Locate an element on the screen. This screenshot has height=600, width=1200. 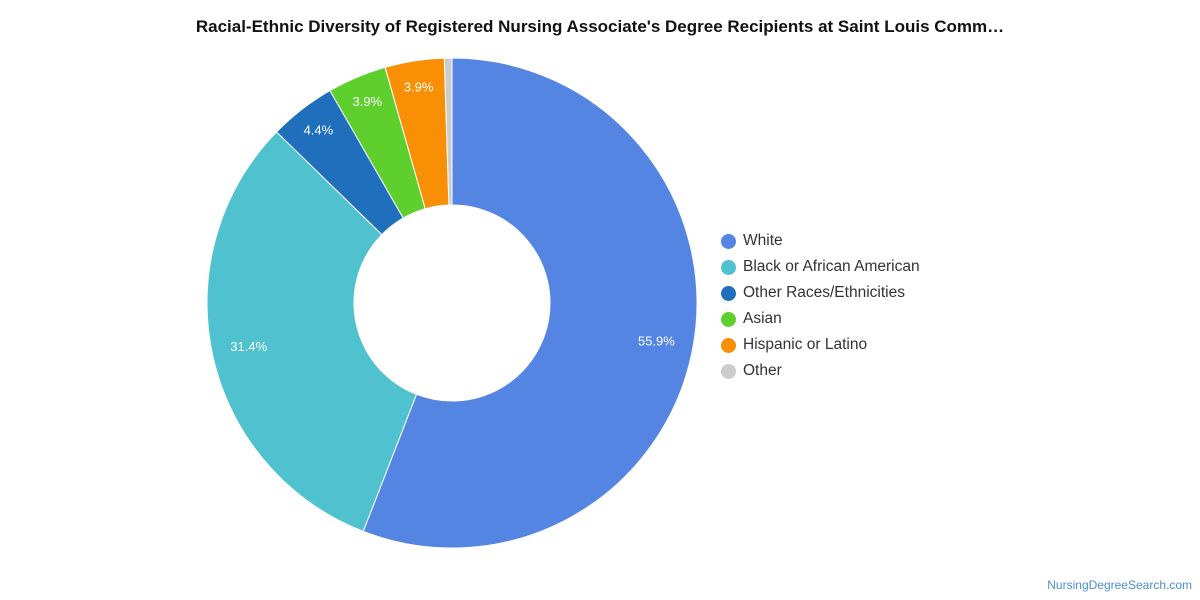
slice-label-white: 55.9% is located at coordinates (656, 340).